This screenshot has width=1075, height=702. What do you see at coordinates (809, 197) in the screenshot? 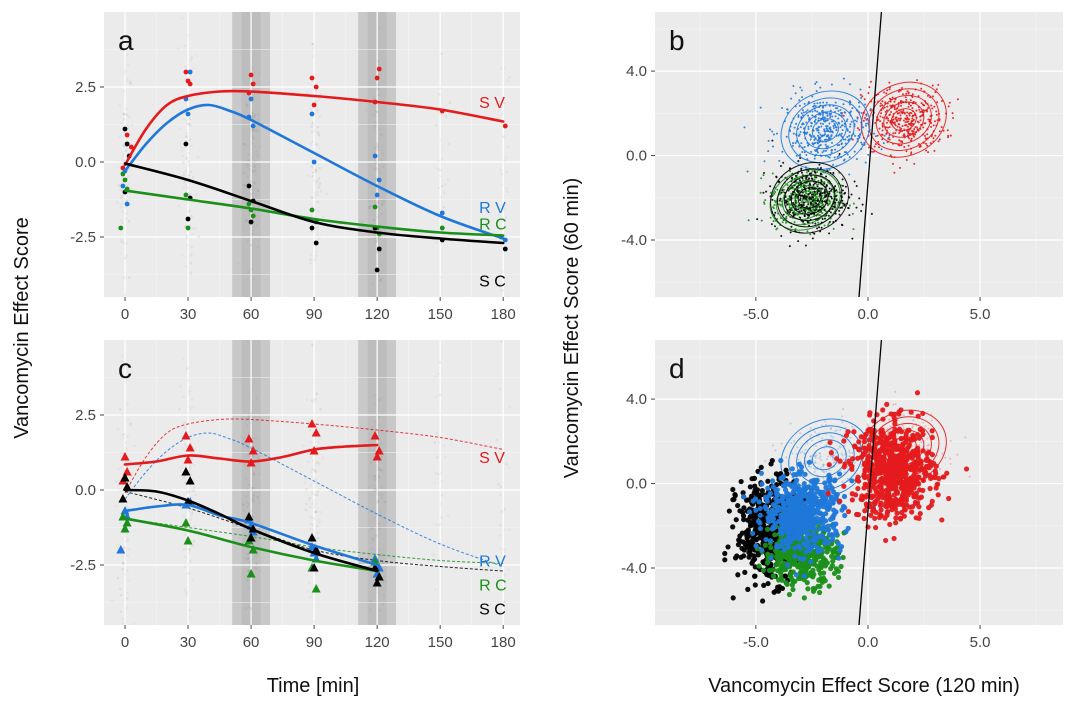
I see `density-contour` at bounding box center [809, 197].